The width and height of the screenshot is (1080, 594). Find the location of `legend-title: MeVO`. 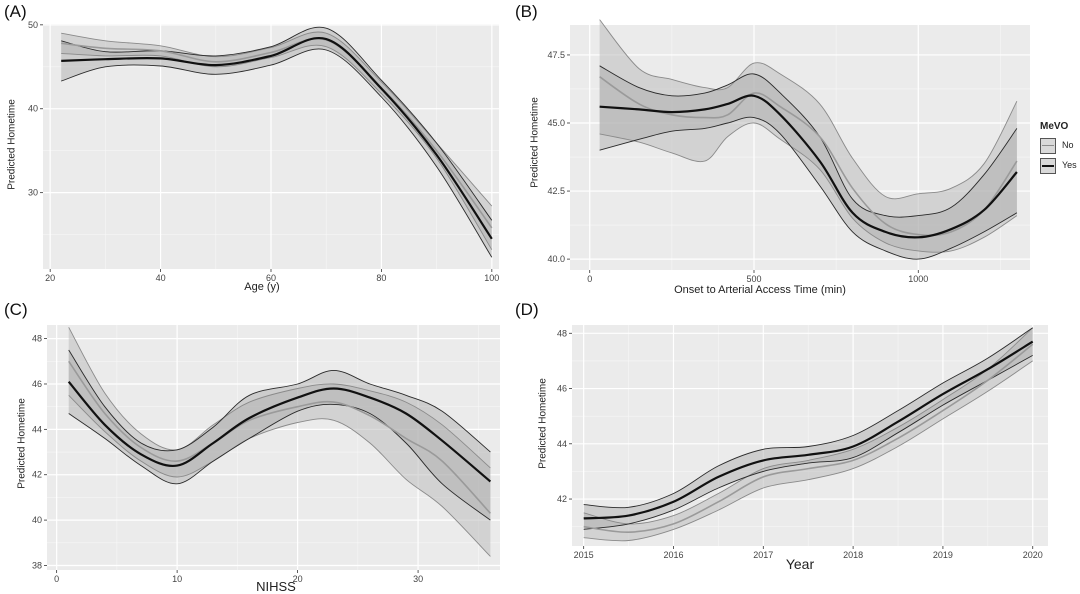

legend-title: MeVO is located at coordinates (1054, 126).